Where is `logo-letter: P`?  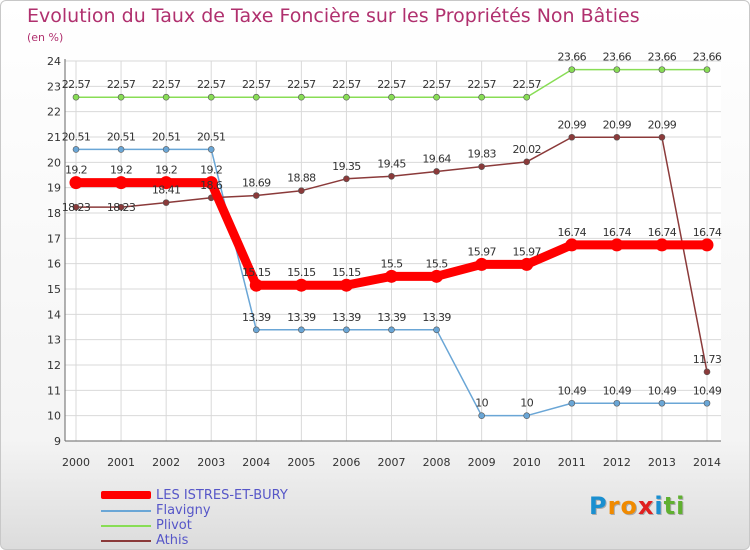 logo-letter: P is located at coordinates (598, 506).